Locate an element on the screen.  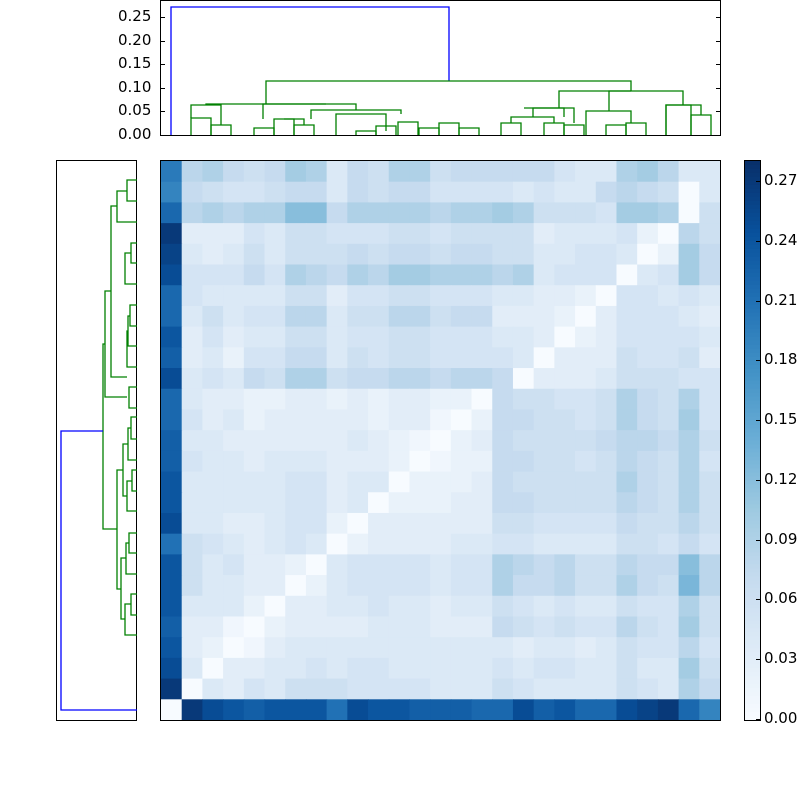
colorbar-tick-label: 0.18 is located at coordinates (781, 359).